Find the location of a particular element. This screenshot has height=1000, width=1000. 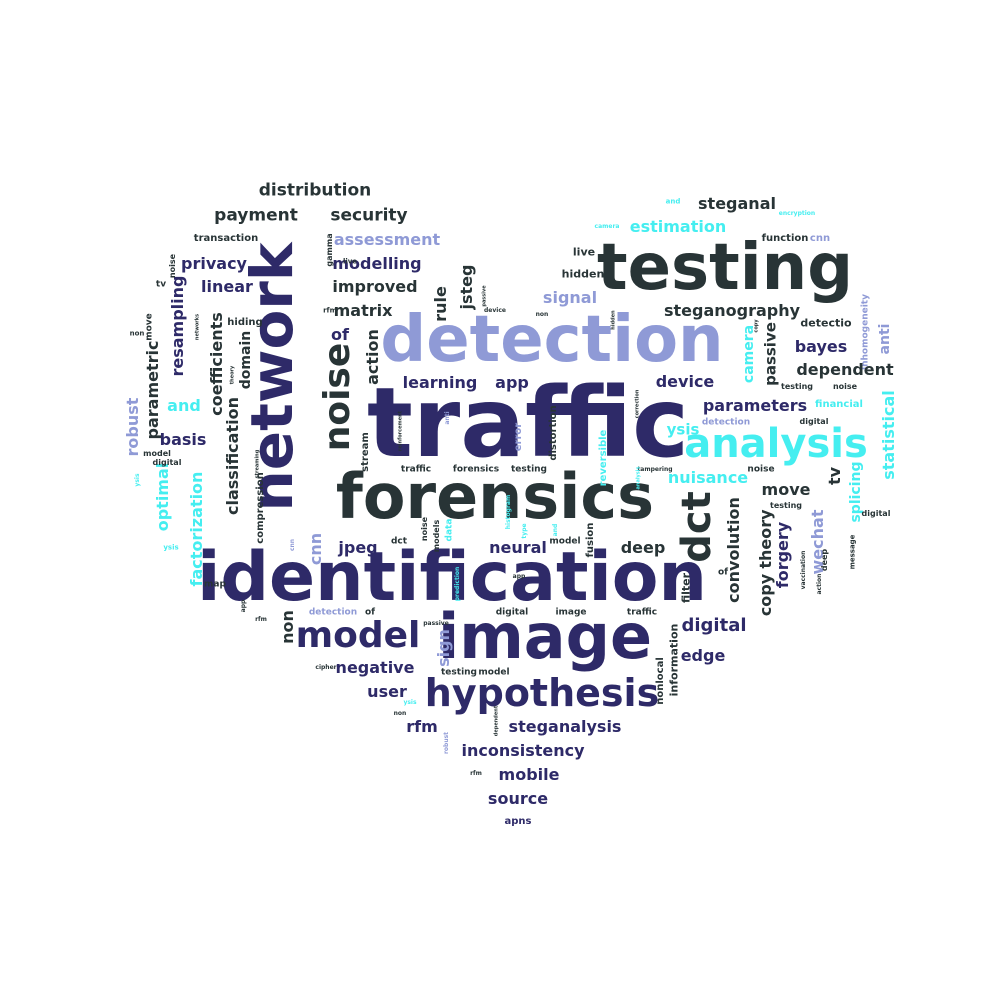

cloud-word: hypothesis is located at coordinates (542, 693).